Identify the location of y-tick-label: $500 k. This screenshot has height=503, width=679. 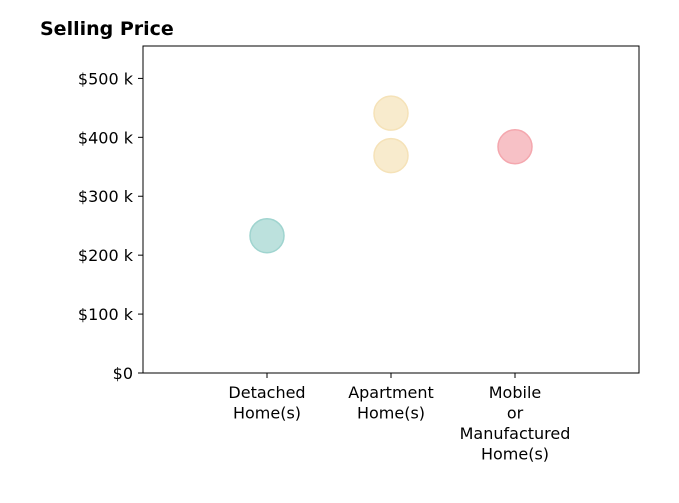
(106, 78).